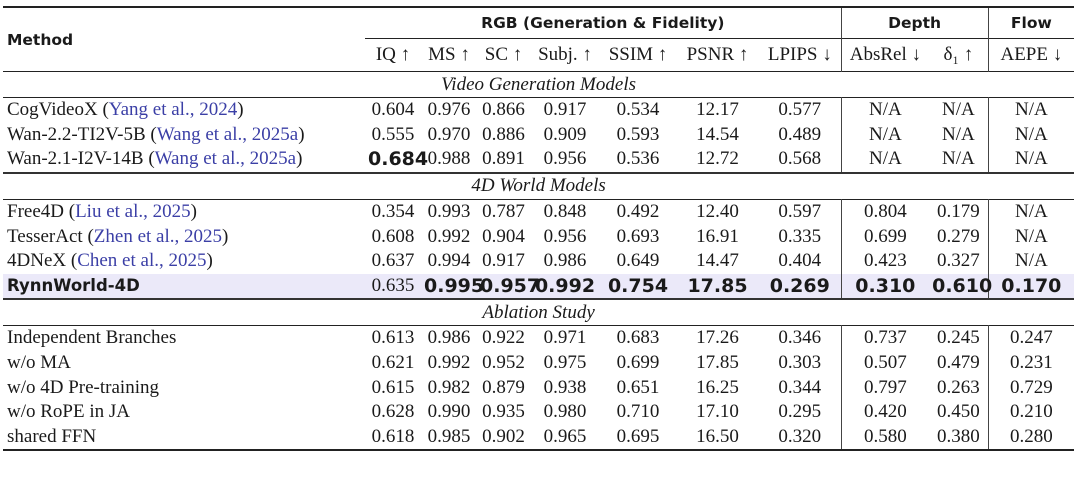  Describe the element at coordinates (449, 134) in the screenshot. I see `value-cell: 0.970` at that location.